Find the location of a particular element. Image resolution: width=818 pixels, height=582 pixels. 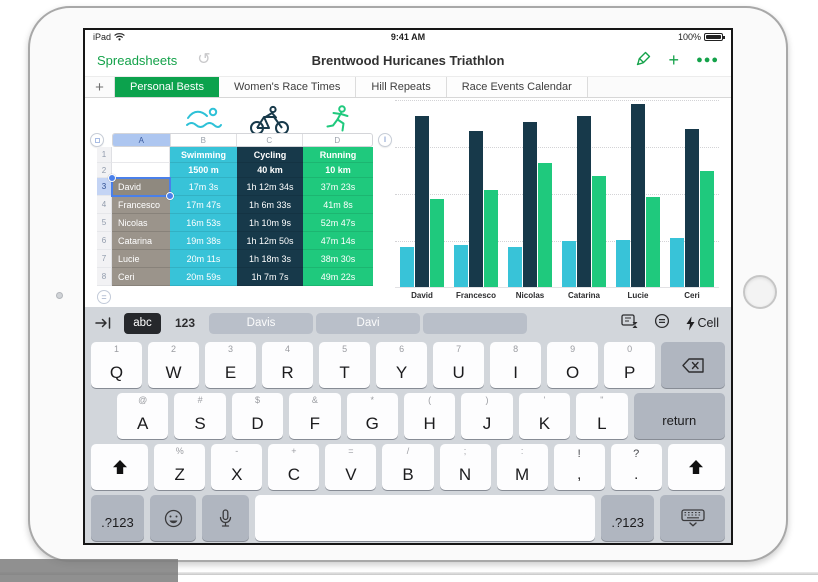

add-object-icon: + is located at coordinates (674, 60).